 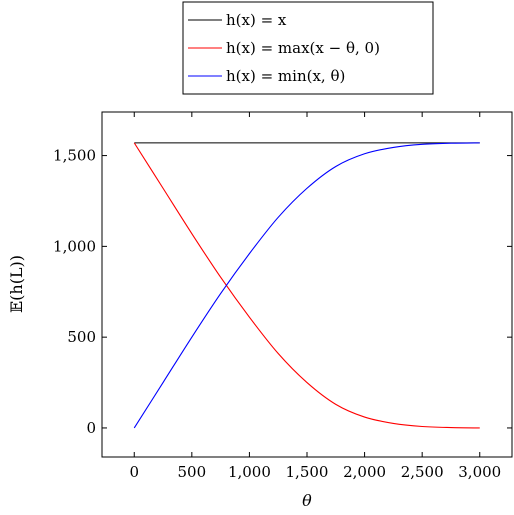 I want to click on legend-label: h(x) = min(x, θ), so click(x=285, y=76).